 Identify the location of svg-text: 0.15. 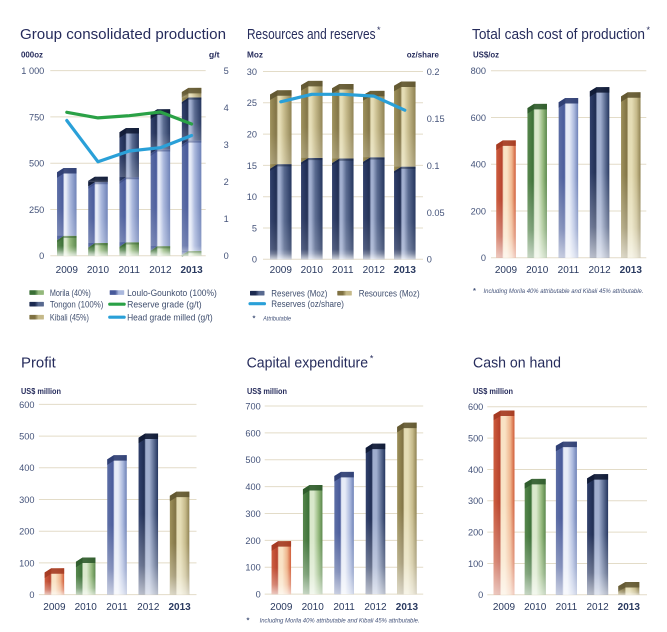
(436, 119).